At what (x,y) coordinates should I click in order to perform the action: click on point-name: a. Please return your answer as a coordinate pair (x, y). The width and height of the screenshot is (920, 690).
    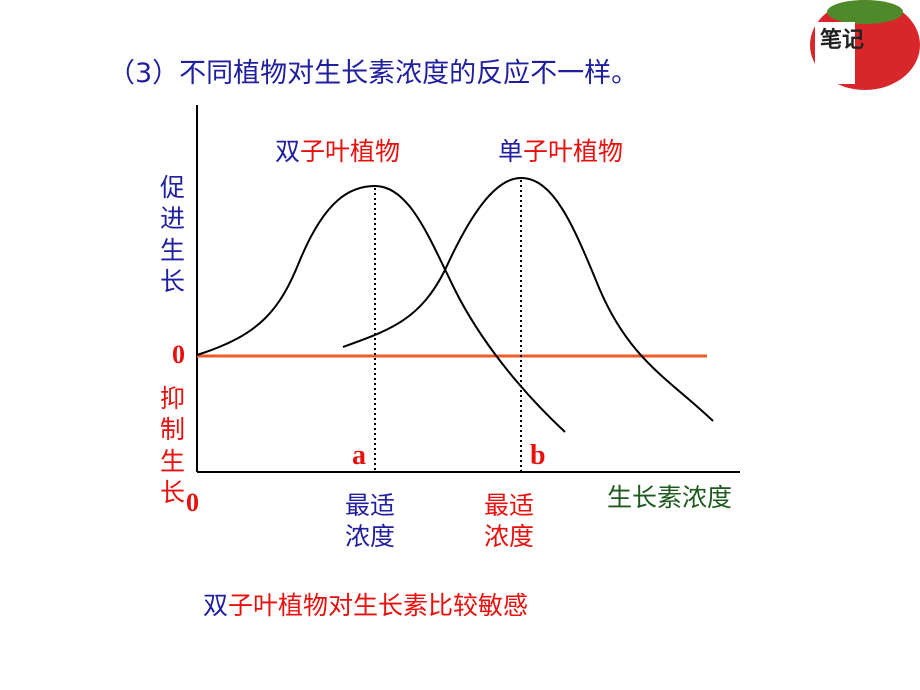
    Looking at the image, I should click on (359, 455).